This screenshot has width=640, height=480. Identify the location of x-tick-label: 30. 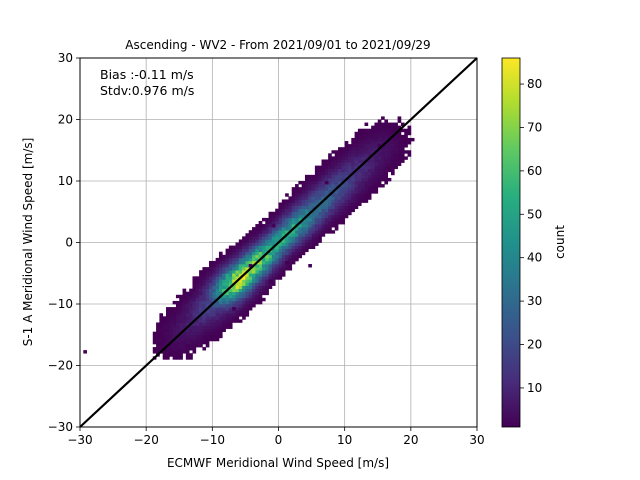
(476, 440).